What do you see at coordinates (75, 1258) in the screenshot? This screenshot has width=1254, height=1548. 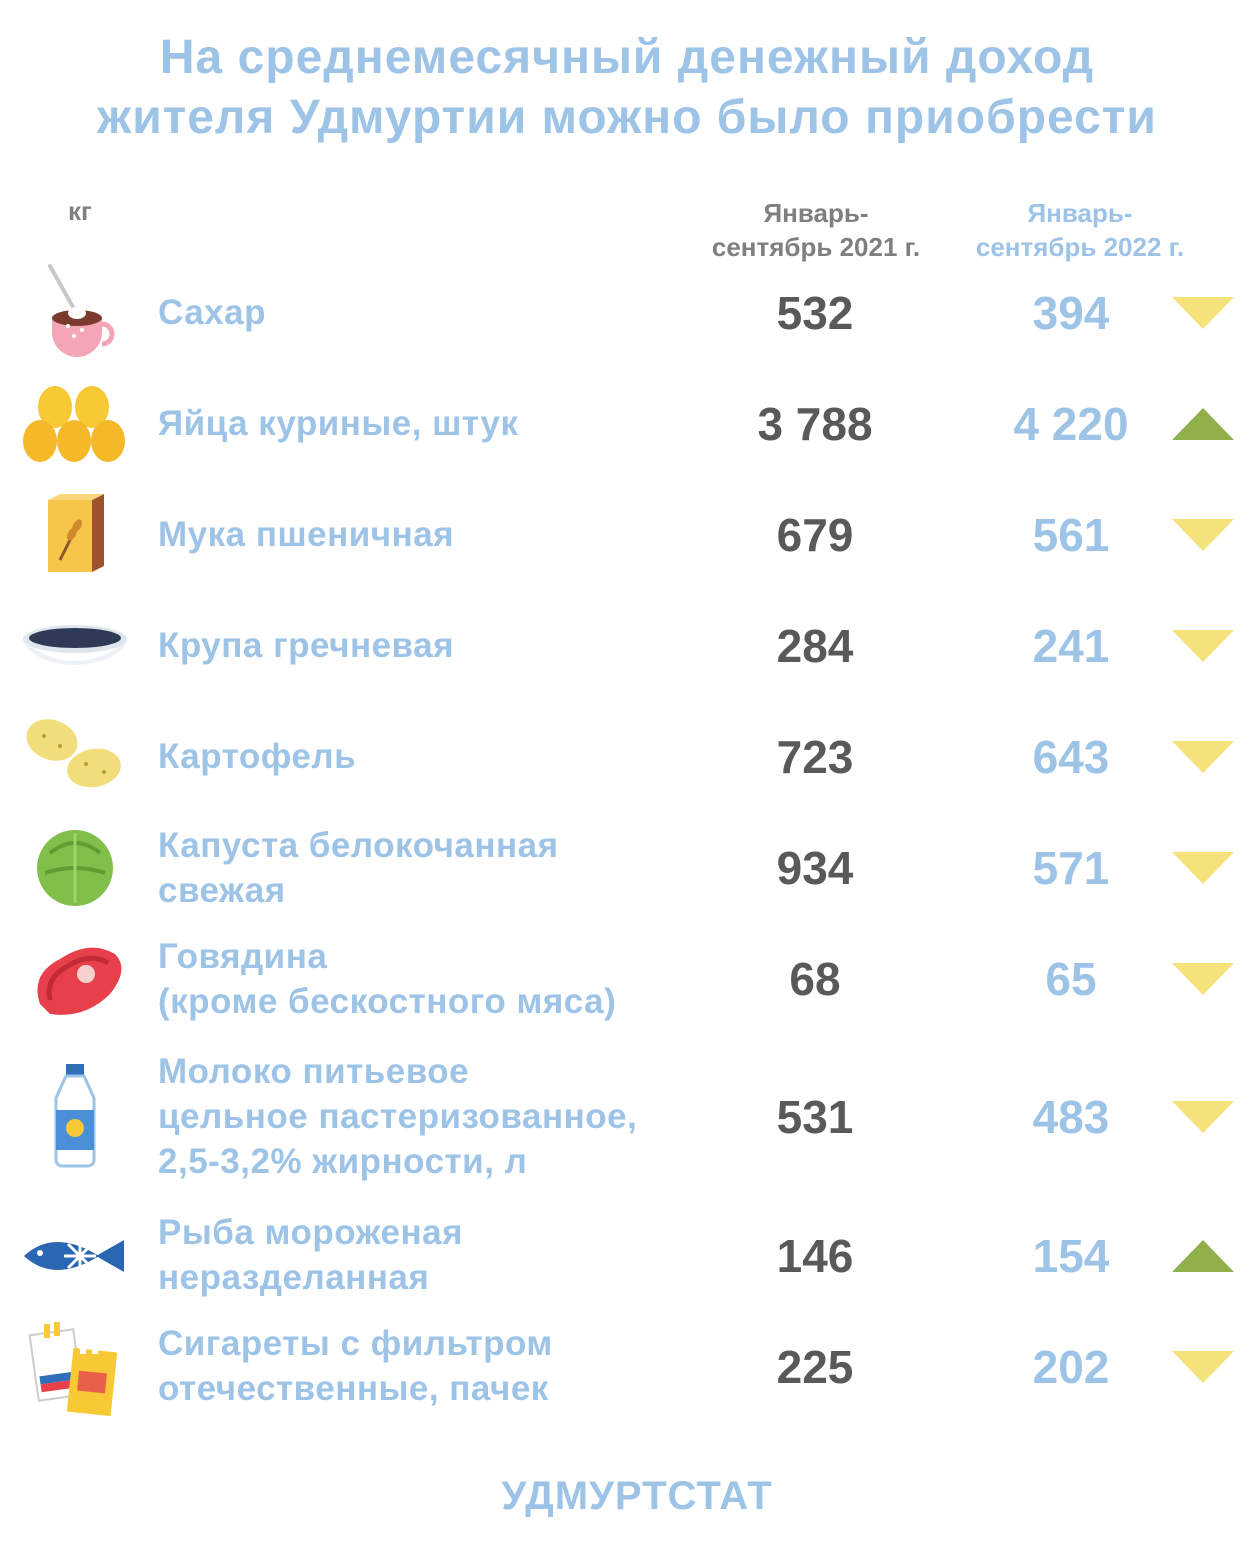 I see `frozen-fish-icon` at bounding box center [75, 1258].